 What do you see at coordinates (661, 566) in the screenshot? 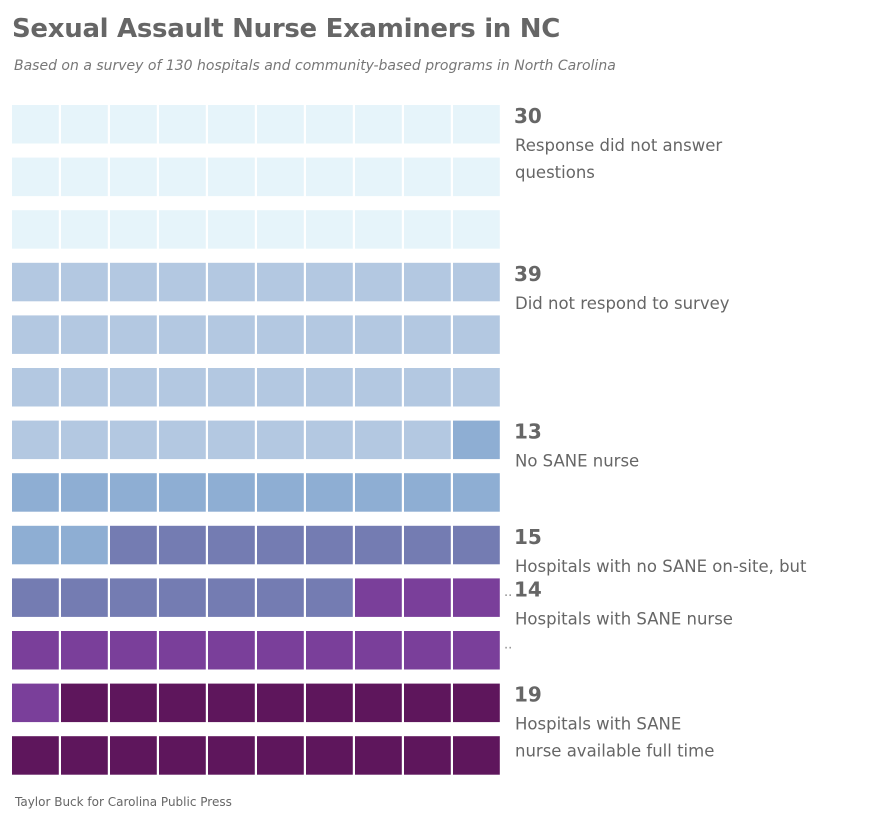
I see `category-label-3-line-0: Hospitals with no SANE on-site, but` at bounding box center [661, 566].